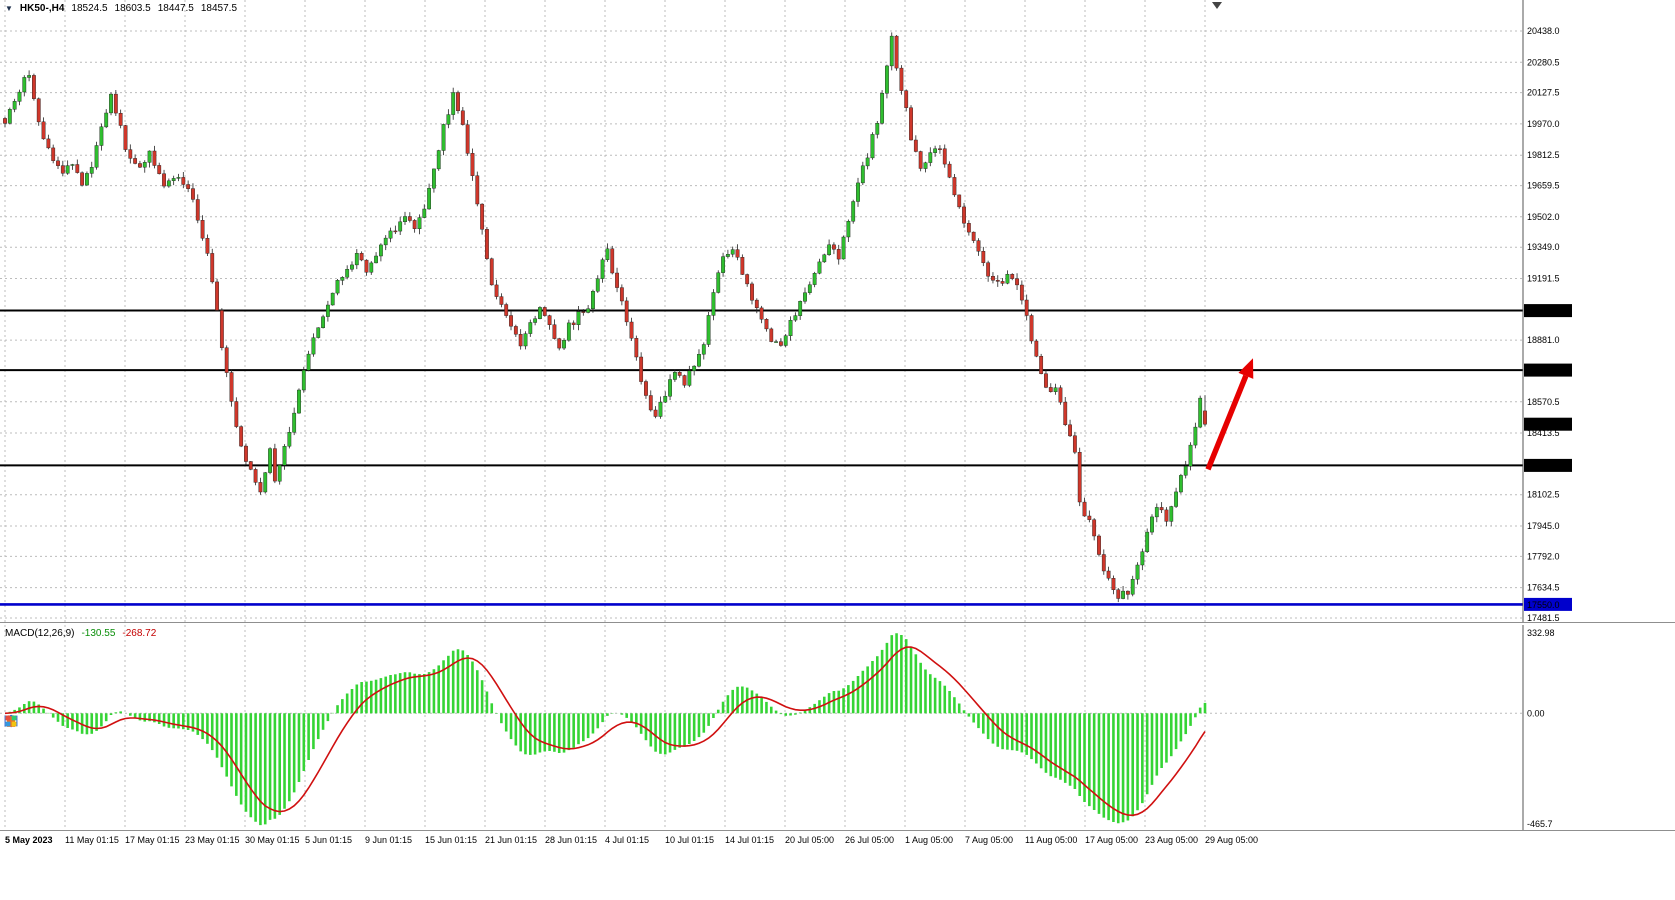  Describe the element at coordinates (89, 8) in the screenshot. I see `open-value: 18524.5` at that location.